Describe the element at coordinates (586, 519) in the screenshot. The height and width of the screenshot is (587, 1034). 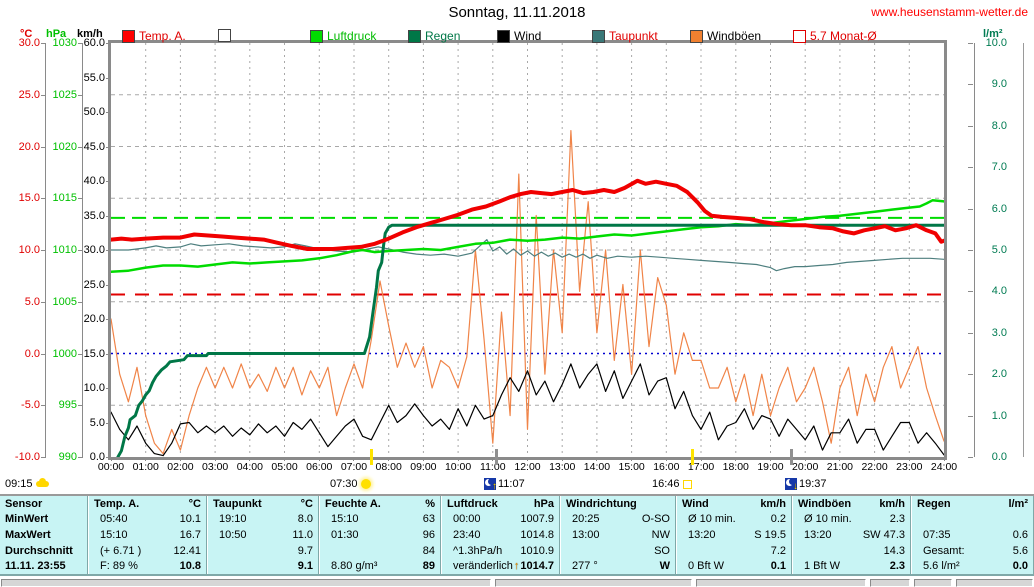
I see `table-cell-info: 20:25` at that location.